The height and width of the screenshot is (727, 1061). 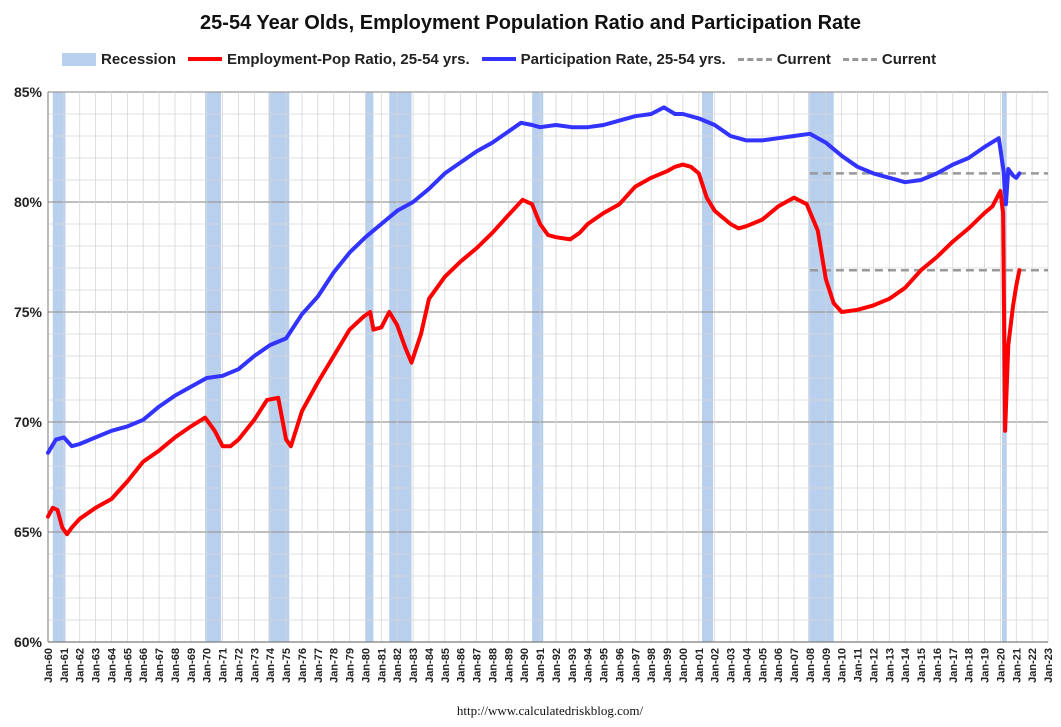 I want to click on x-tick-label: Jan-01, so click(x=700, y=665).